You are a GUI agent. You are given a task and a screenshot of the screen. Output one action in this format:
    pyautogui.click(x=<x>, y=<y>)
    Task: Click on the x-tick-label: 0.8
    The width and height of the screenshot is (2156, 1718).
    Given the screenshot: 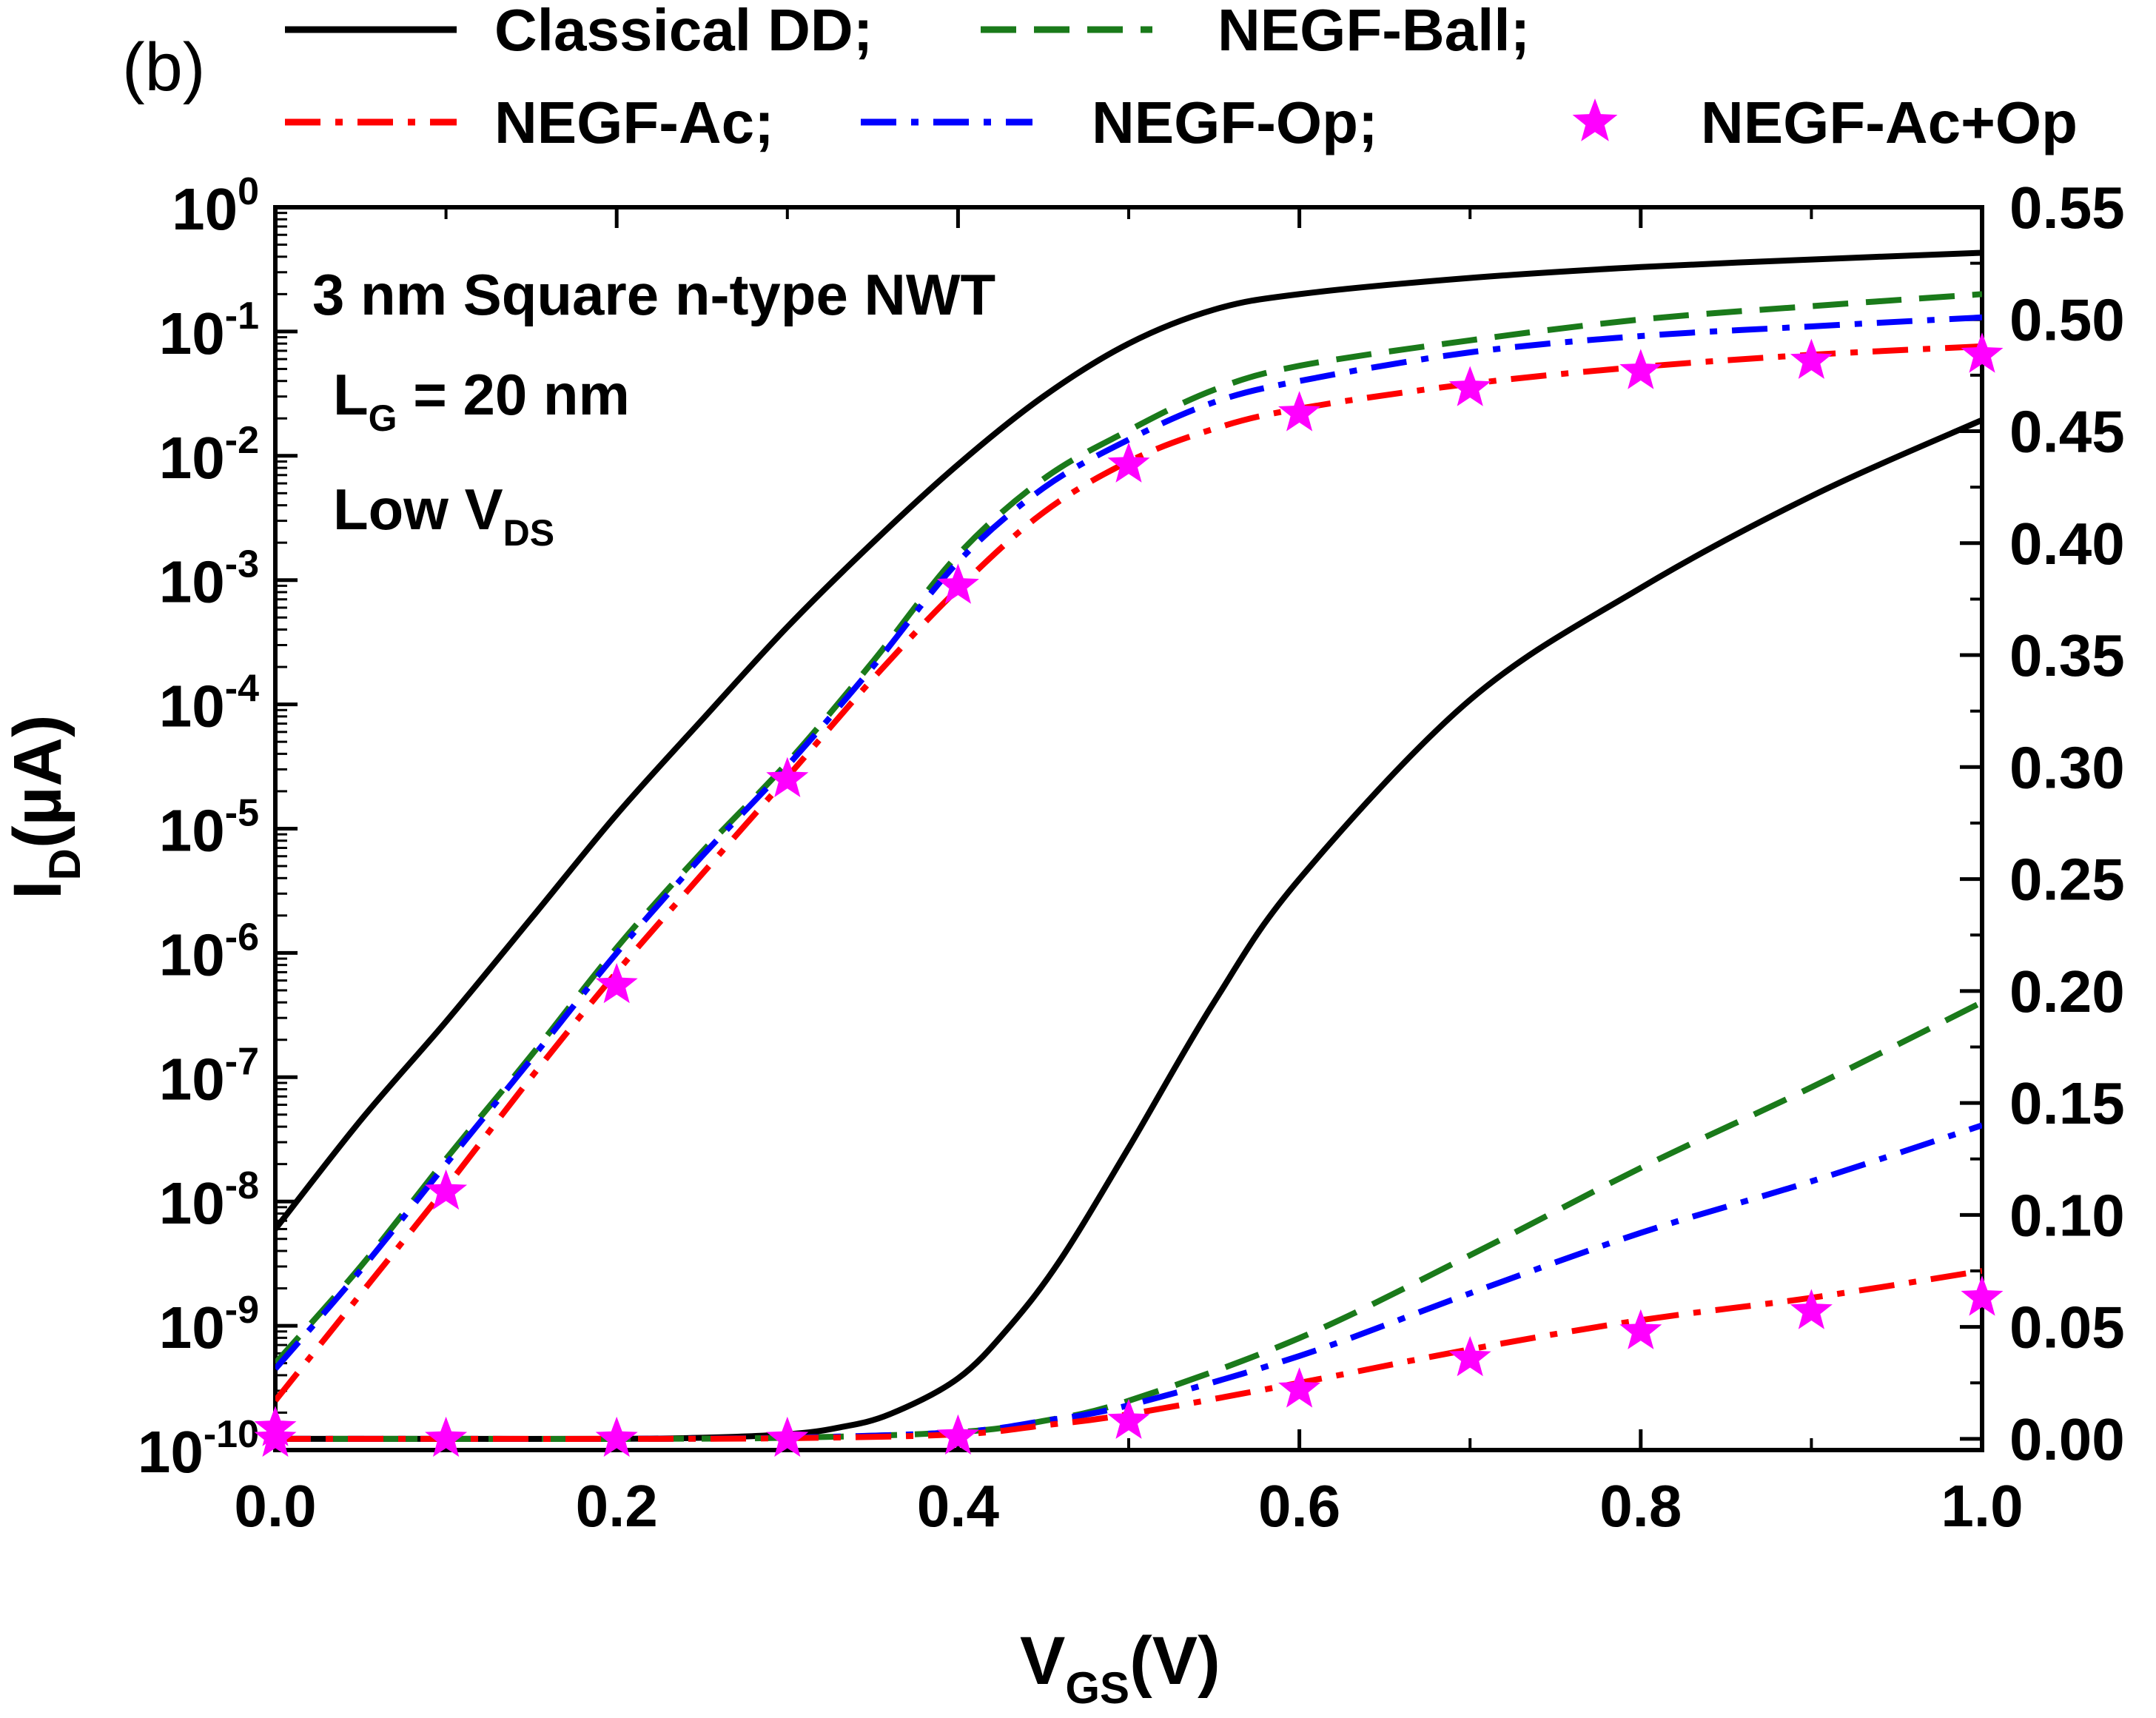 What is the action you would take?
    pyautogui.click(x=1641, y=1506)
    